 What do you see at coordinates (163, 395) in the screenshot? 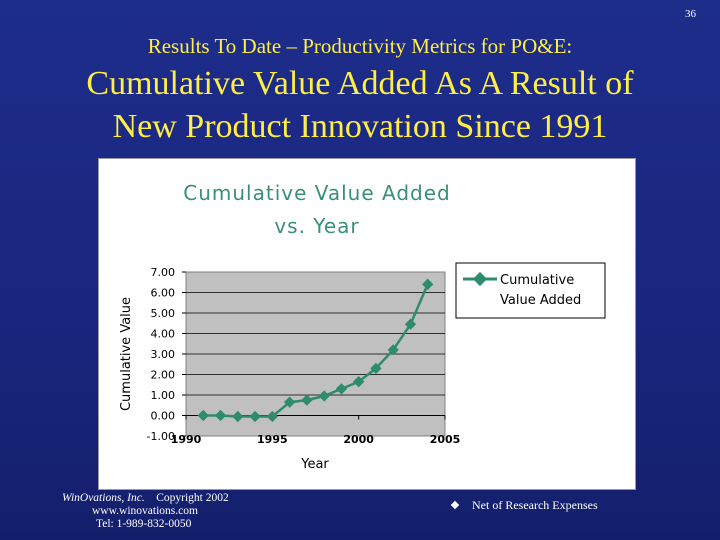
I see `y-tick-label: 1.00` at bounding box center [163, 395].